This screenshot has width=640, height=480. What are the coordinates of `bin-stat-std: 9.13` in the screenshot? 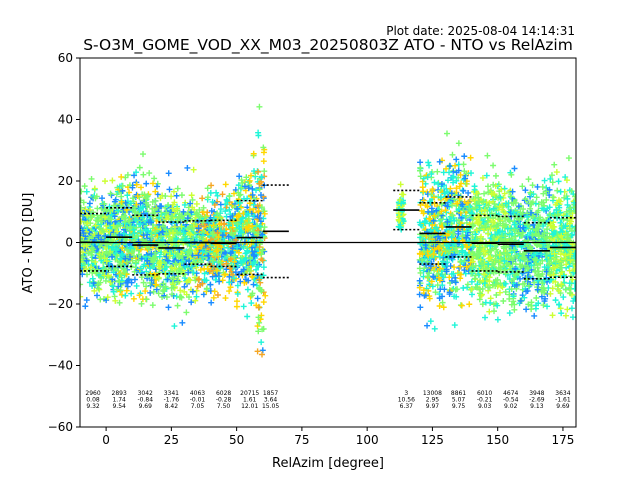 It's located at (537, 406).